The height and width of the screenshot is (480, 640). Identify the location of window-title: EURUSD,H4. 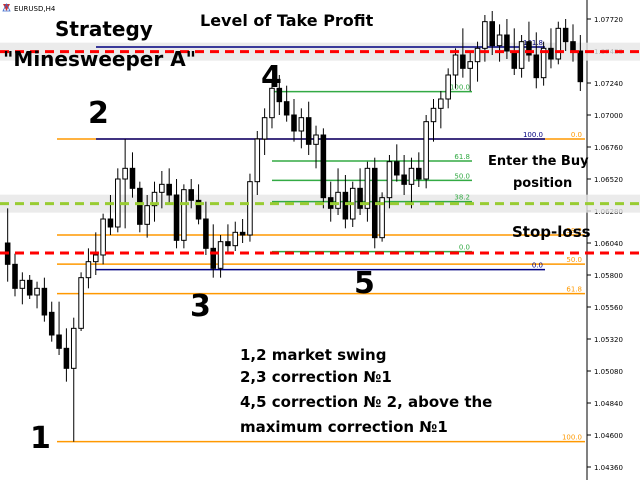
(29, 8).